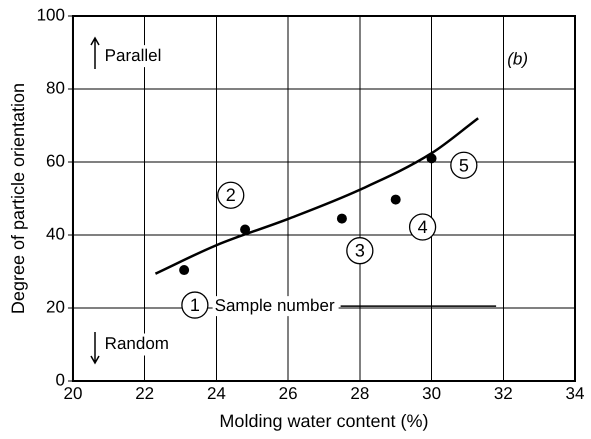 This screenshot has height=439, width=591. What do you see at coordinates (432, 393) in the screenshot?
I see `x-tick-label: 30` at bounding box center [432, 393].